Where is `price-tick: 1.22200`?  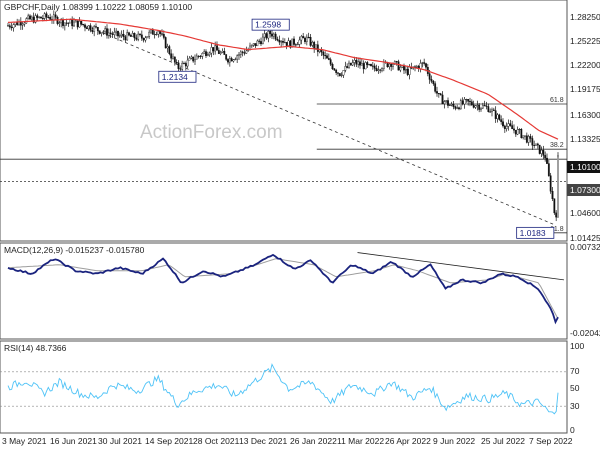 price-tick: 1.22200 is located at coordinates (585, 65).